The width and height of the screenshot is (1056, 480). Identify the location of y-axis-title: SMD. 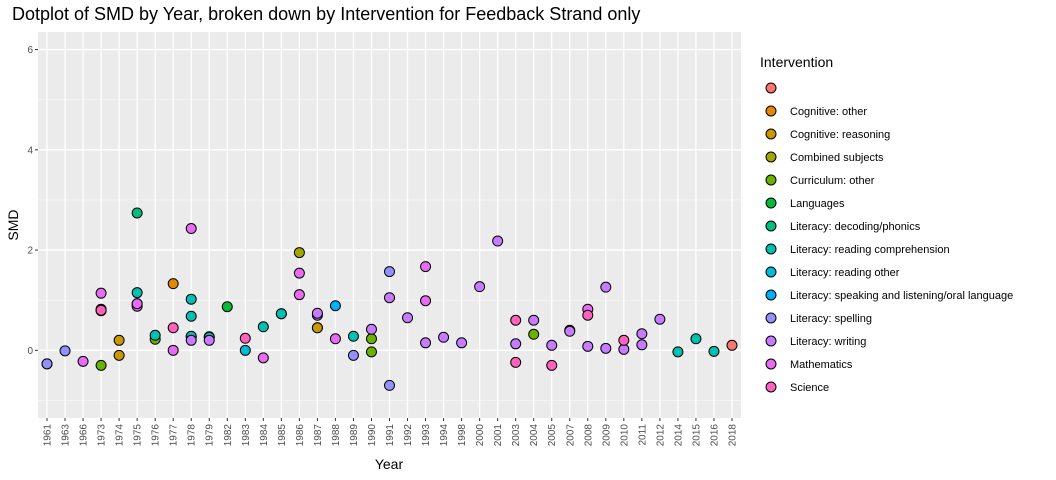
(13, 224).